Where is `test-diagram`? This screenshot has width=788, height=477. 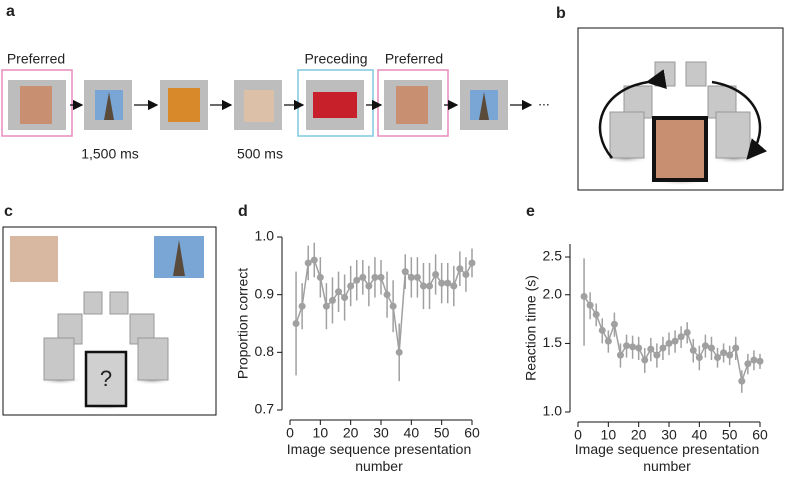
test-diagram is located at coordinates (109, 321).